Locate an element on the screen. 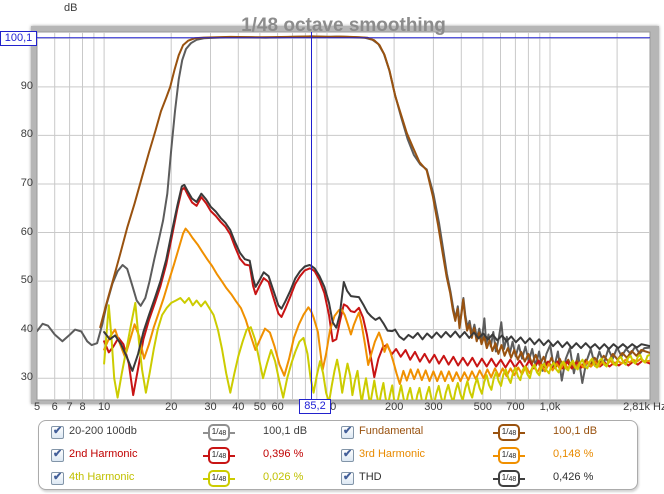 The image size is (664, 494). x-tick-700: 700 is located at coordinates (515, 407).